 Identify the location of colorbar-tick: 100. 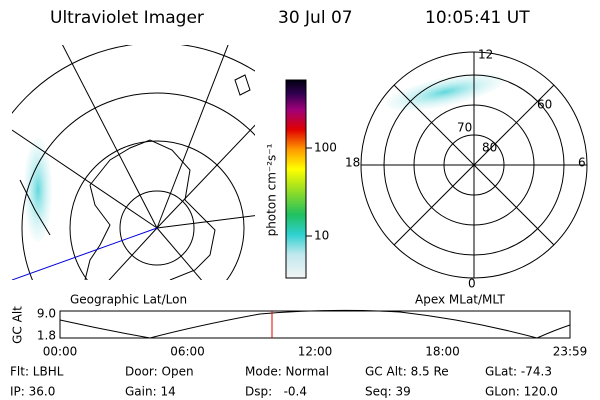
(325, 148).